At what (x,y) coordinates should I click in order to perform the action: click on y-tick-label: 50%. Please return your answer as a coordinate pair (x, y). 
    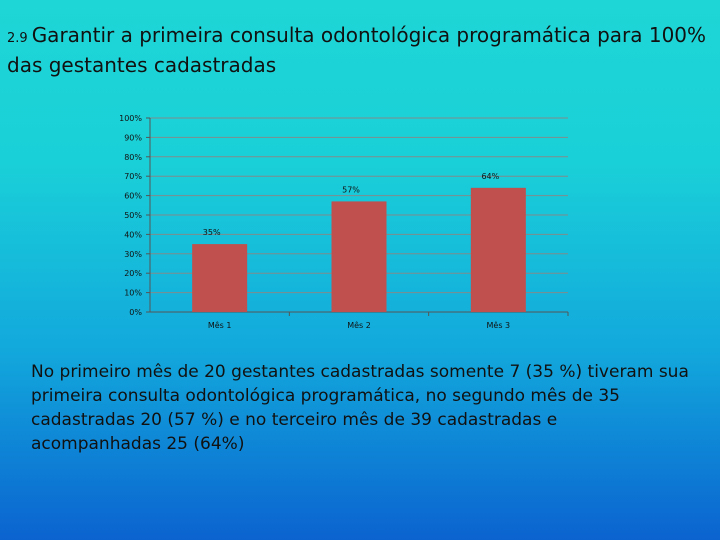
    Looking at the image, I should click on (133, 215).